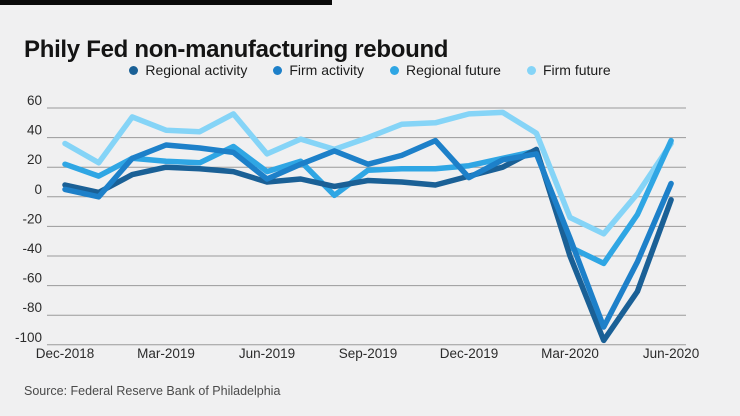  I want to click on x-tick-label: Jun-2019, so click(267, 353).